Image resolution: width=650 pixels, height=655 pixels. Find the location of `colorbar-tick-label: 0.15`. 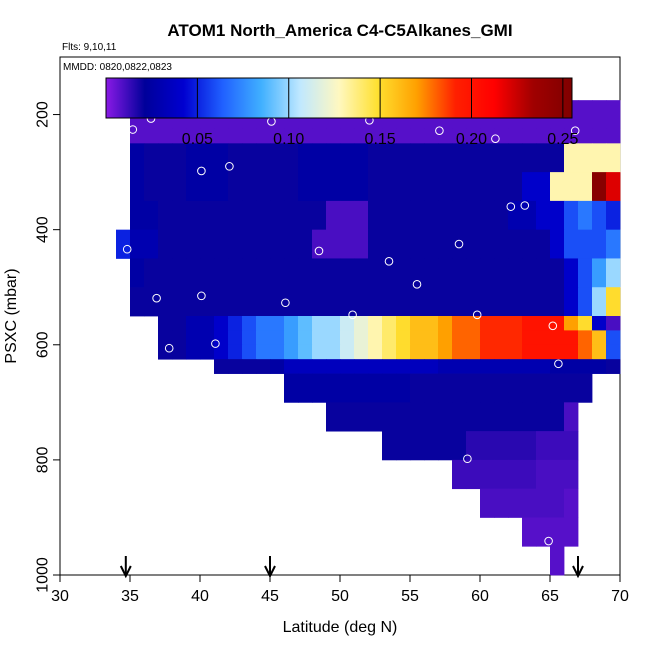

colorbar-tick-label: 0.15 is located at coordinates (380, 139).